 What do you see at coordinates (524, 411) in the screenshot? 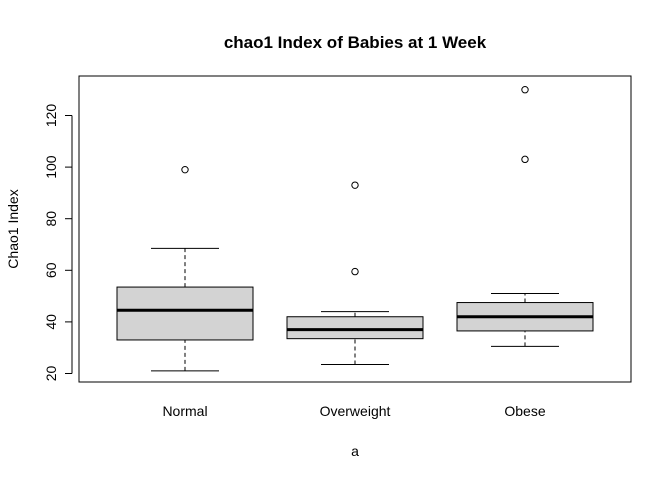
I see `x-tick-label: Obese` at bounding box center [524, 411].